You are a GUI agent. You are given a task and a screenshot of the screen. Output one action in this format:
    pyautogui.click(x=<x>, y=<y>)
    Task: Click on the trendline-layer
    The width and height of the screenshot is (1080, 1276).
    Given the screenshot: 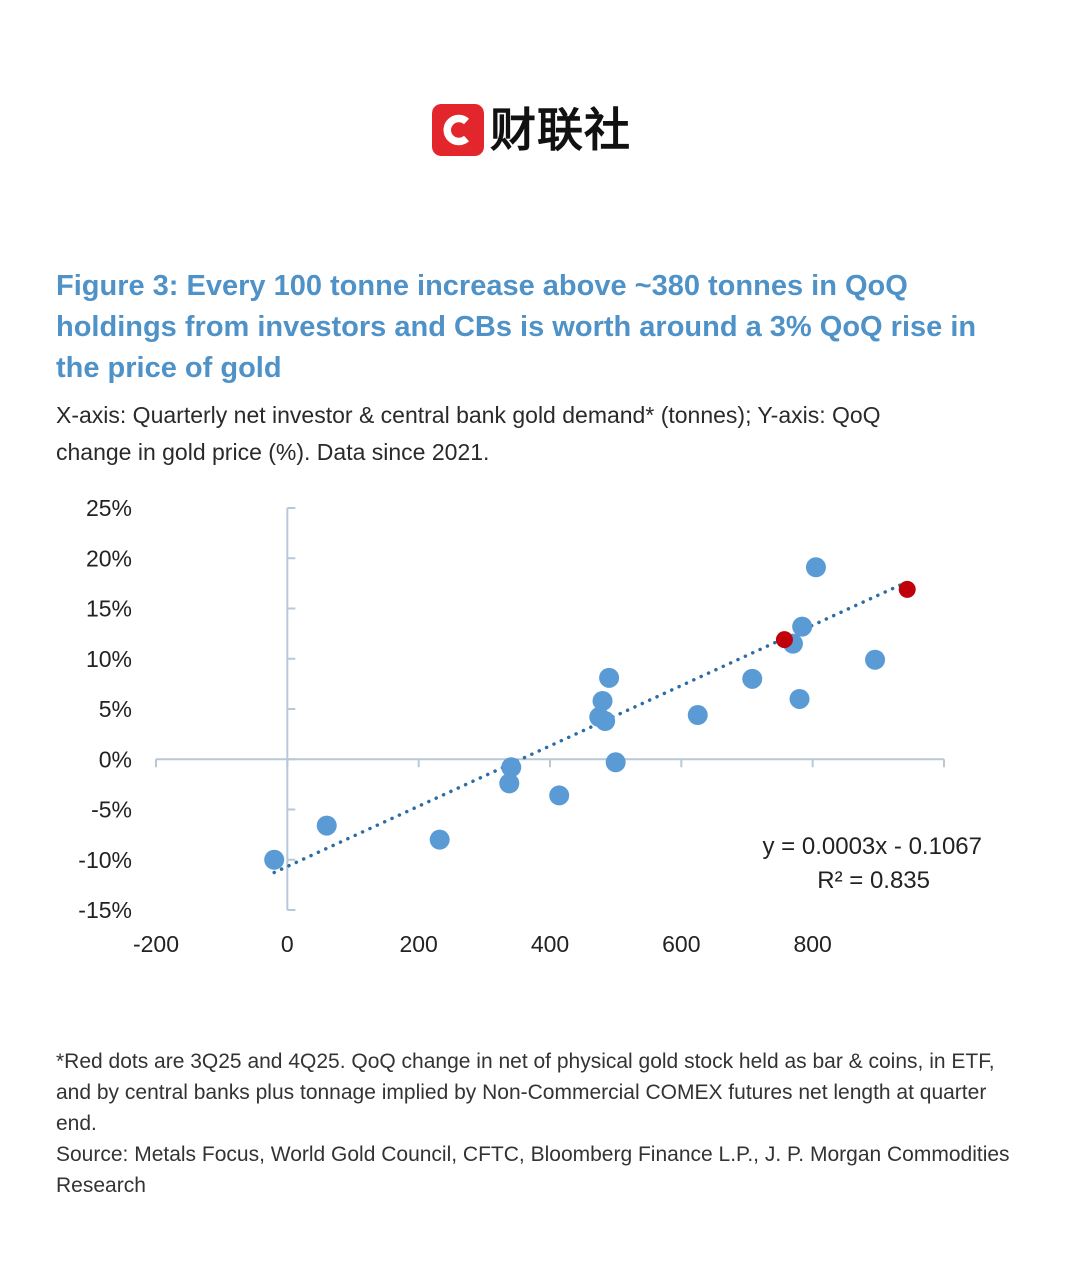 What is the action you would take?
    pyautogui.click(x=590, y=727)
    